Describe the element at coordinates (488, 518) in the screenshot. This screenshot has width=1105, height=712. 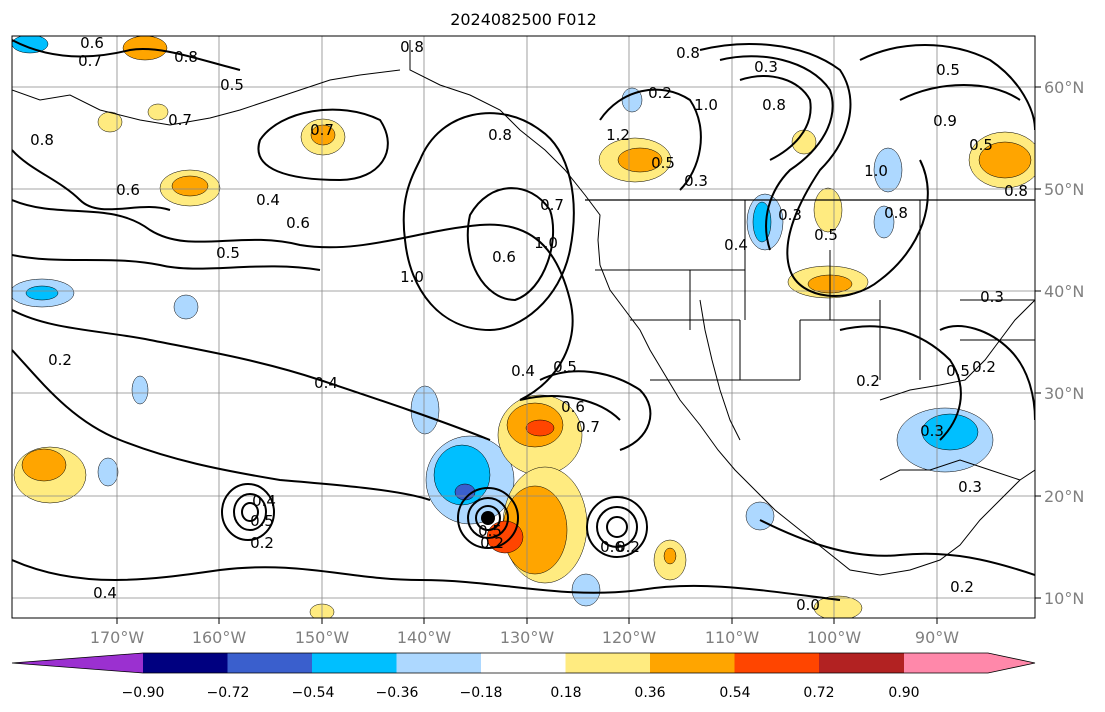
I see `cyclone-center-marker` at that location.